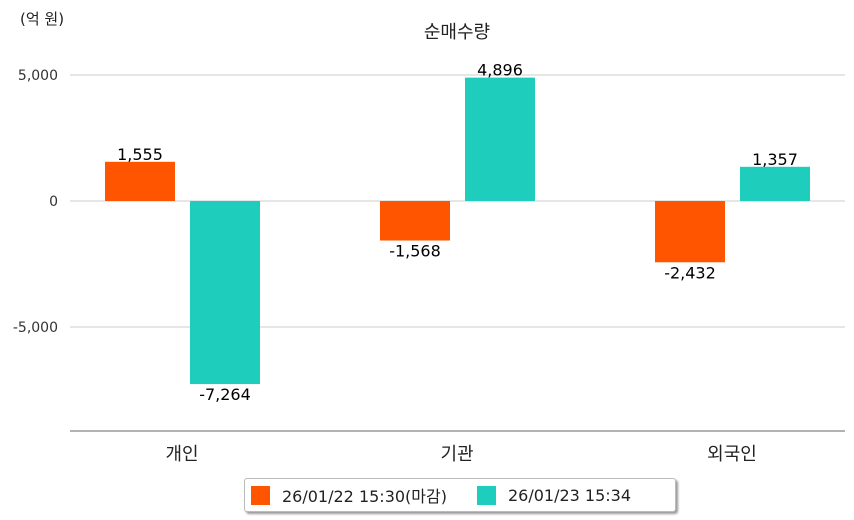 Image resolution: width=854 pixels, height=520 pixels. Describe the element at coordinates (569, 495) in the screenshot. I see `legend-label: 26/01/23 15:34` at that location.